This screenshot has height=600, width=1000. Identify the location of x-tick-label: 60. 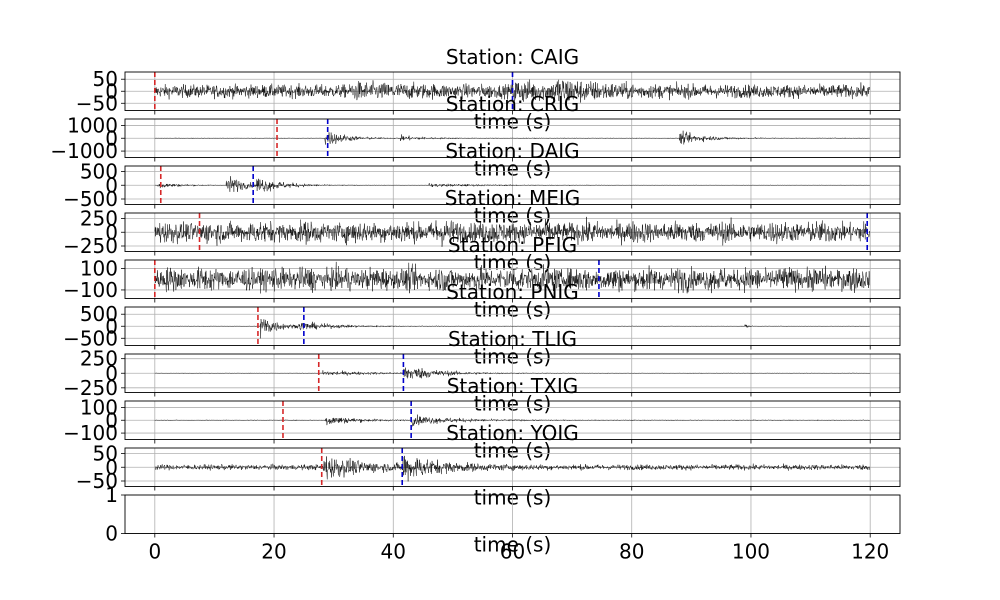
(512, 552).